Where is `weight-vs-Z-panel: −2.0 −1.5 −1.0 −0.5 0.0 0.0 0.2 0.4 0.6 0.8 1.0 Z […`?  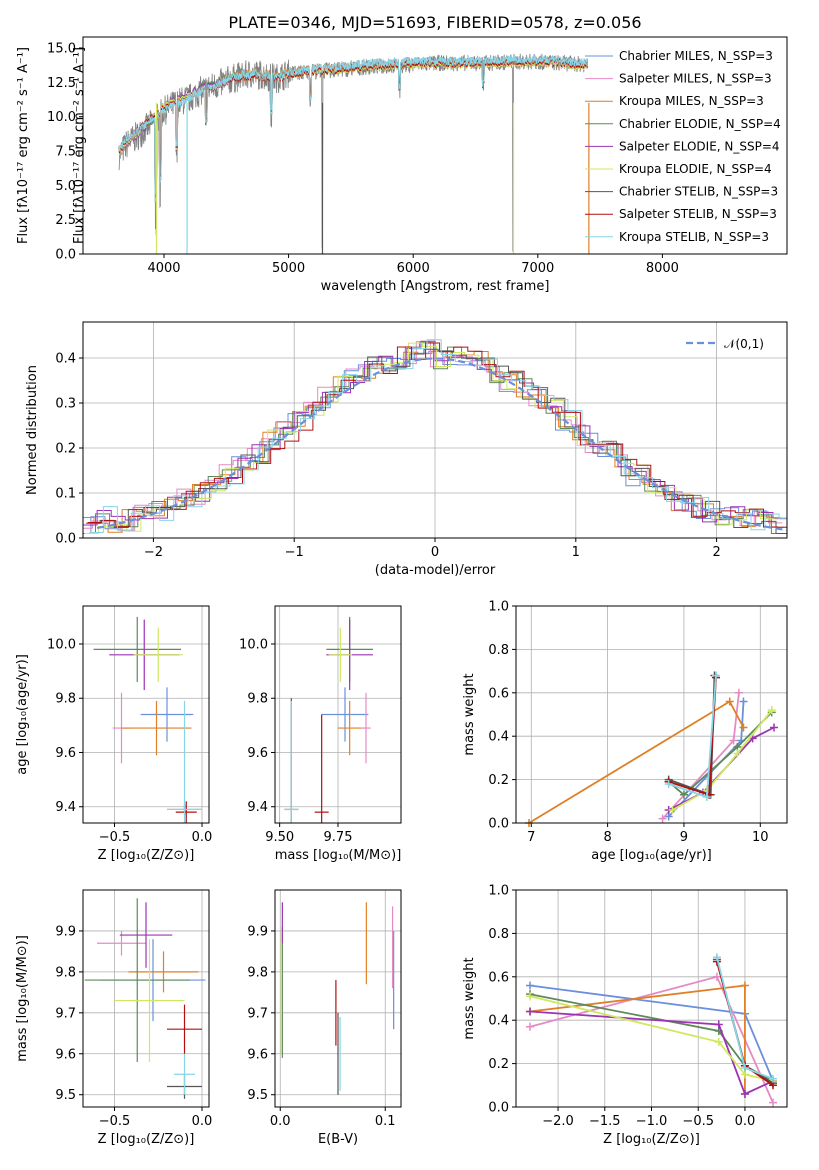
weight-vs-Z-panel: −2.0 −1.5 −1.0 −0.5 0.0 0.0 0.2 0.4 0.6 0.8 1.0 Z [… is located at coordinates (625, 1015).